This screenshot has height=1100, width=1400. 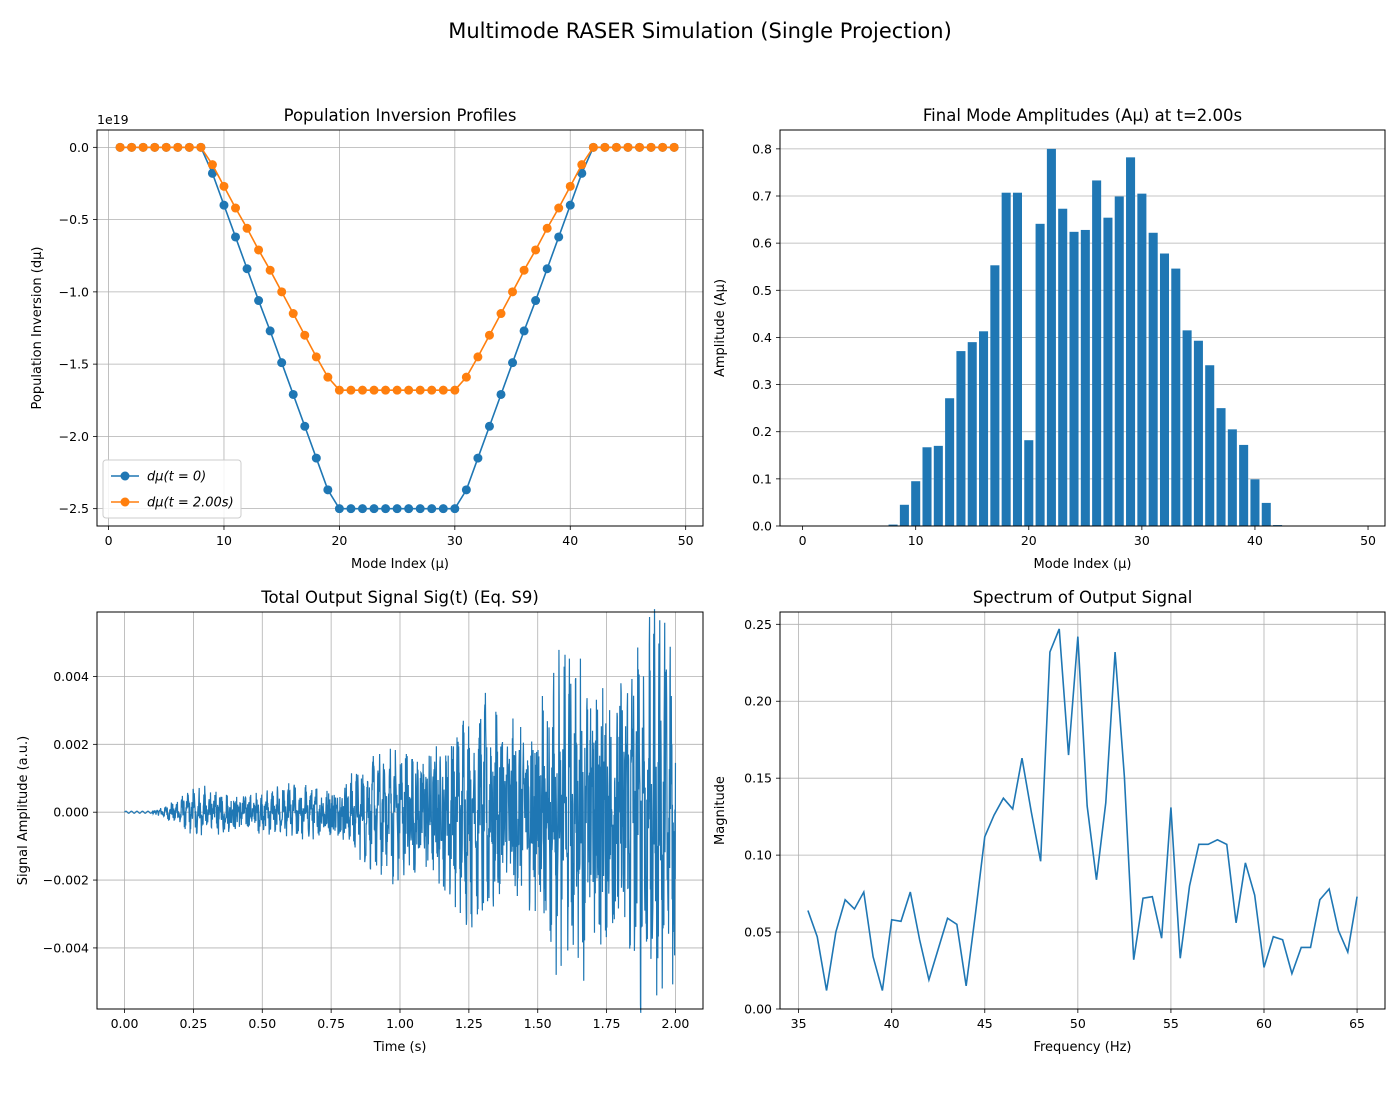 I want to click on x-tick-label: 10, so click(x=916, y=540).